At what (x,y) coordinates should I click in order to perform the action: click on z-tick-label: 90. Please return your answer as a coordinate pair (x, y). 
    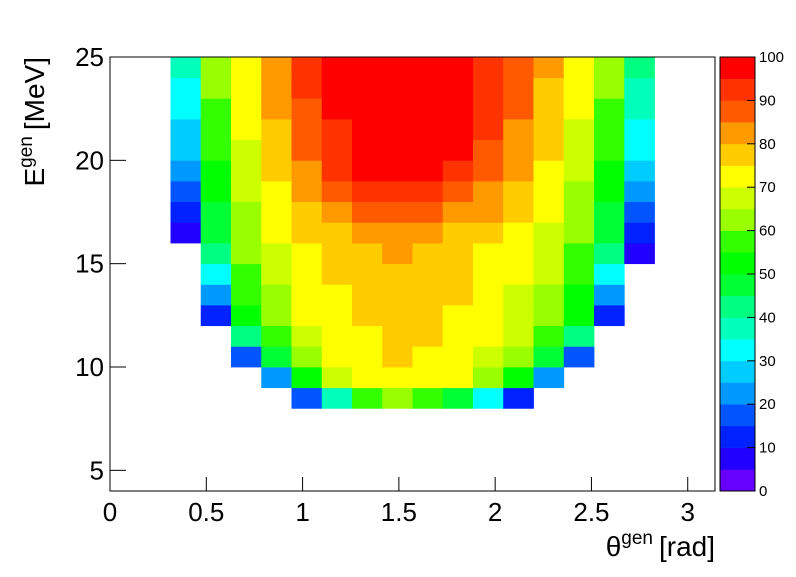
    Looking at the image, I should click on (767, 100).